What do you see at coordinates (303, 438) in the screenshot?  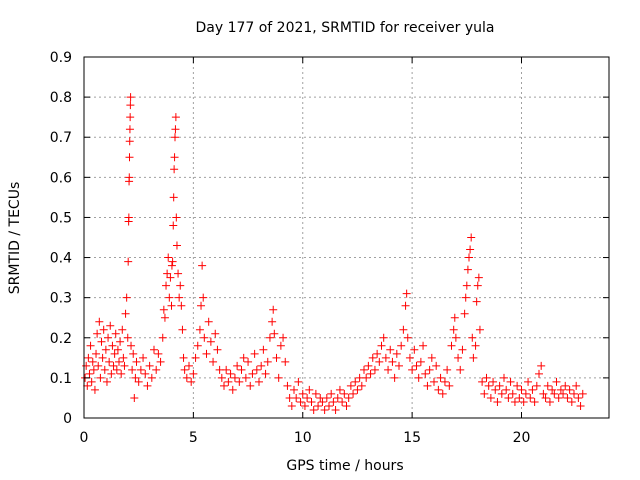 I see `x-tick-label: 10` at bounding box center [303, 438].